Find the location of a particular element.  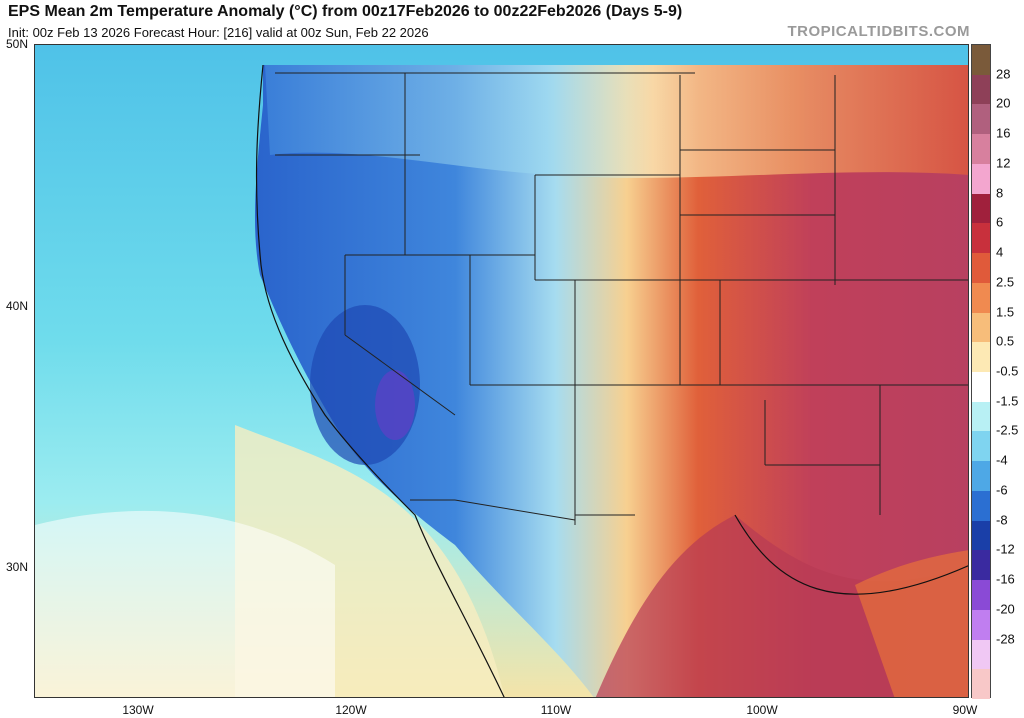

lon-label-100w: 100W is located at coordinates (762, 710).